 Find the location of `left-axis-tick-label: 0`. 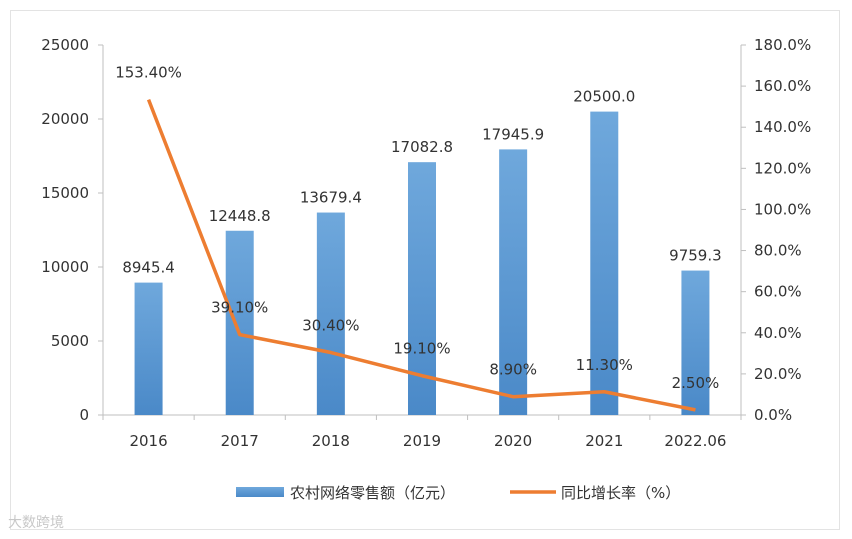

left-axis-tick-label: 0 is located at coordinates (84, 415).